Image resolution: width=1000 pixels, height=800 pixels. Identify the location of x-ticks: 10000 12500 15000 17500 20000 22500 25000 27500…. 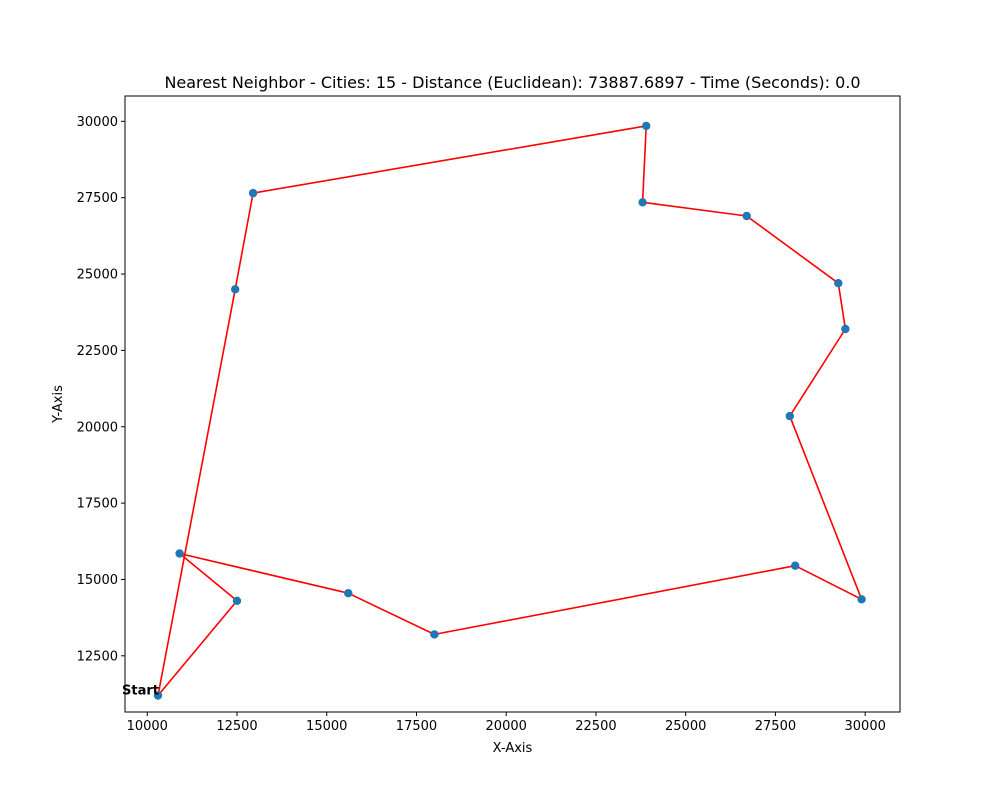
(506, 723).